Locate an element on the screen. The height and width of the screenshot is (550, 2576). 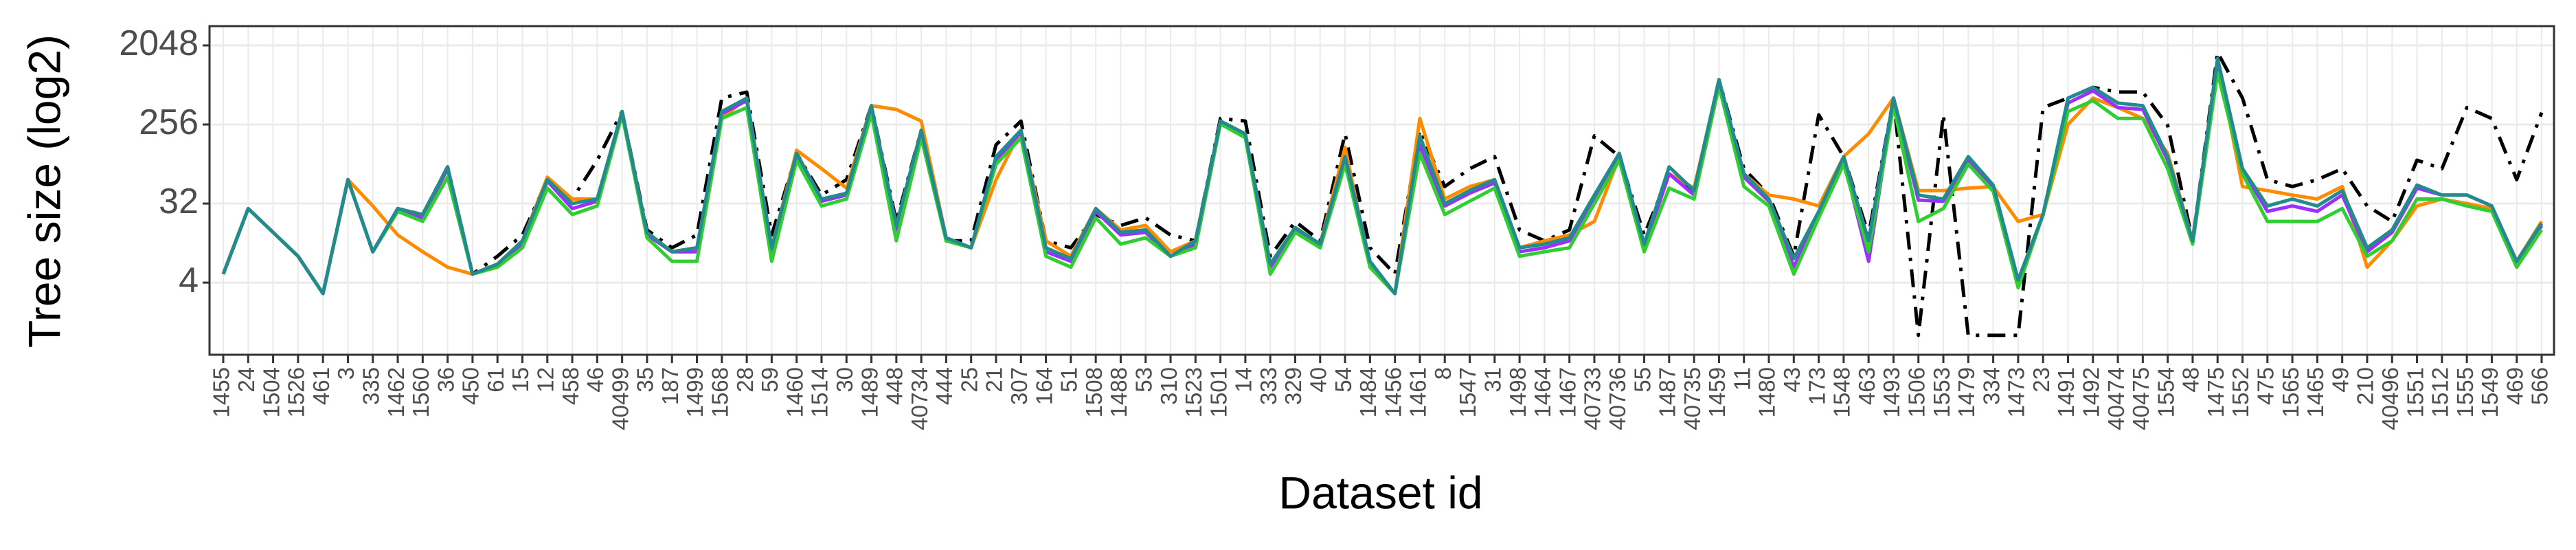
x-tick-label: 1547 is located at coordinates (1467, 392).